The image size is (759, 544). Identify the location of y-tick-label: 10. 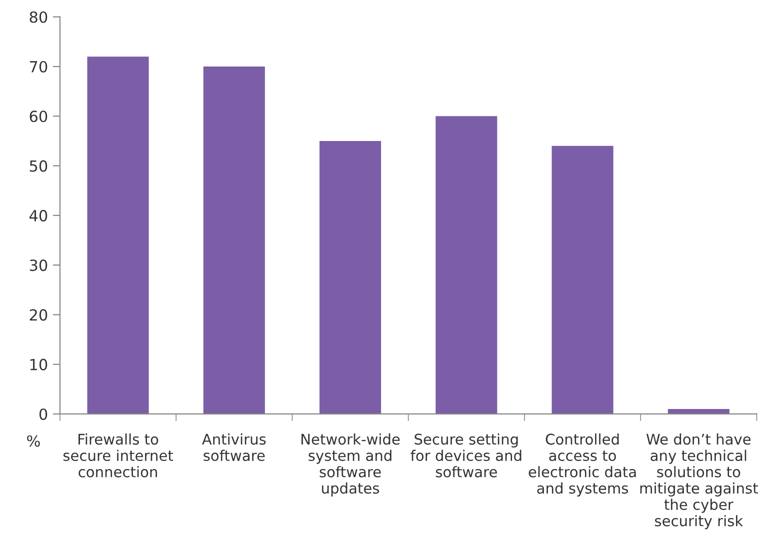
(39, 364).